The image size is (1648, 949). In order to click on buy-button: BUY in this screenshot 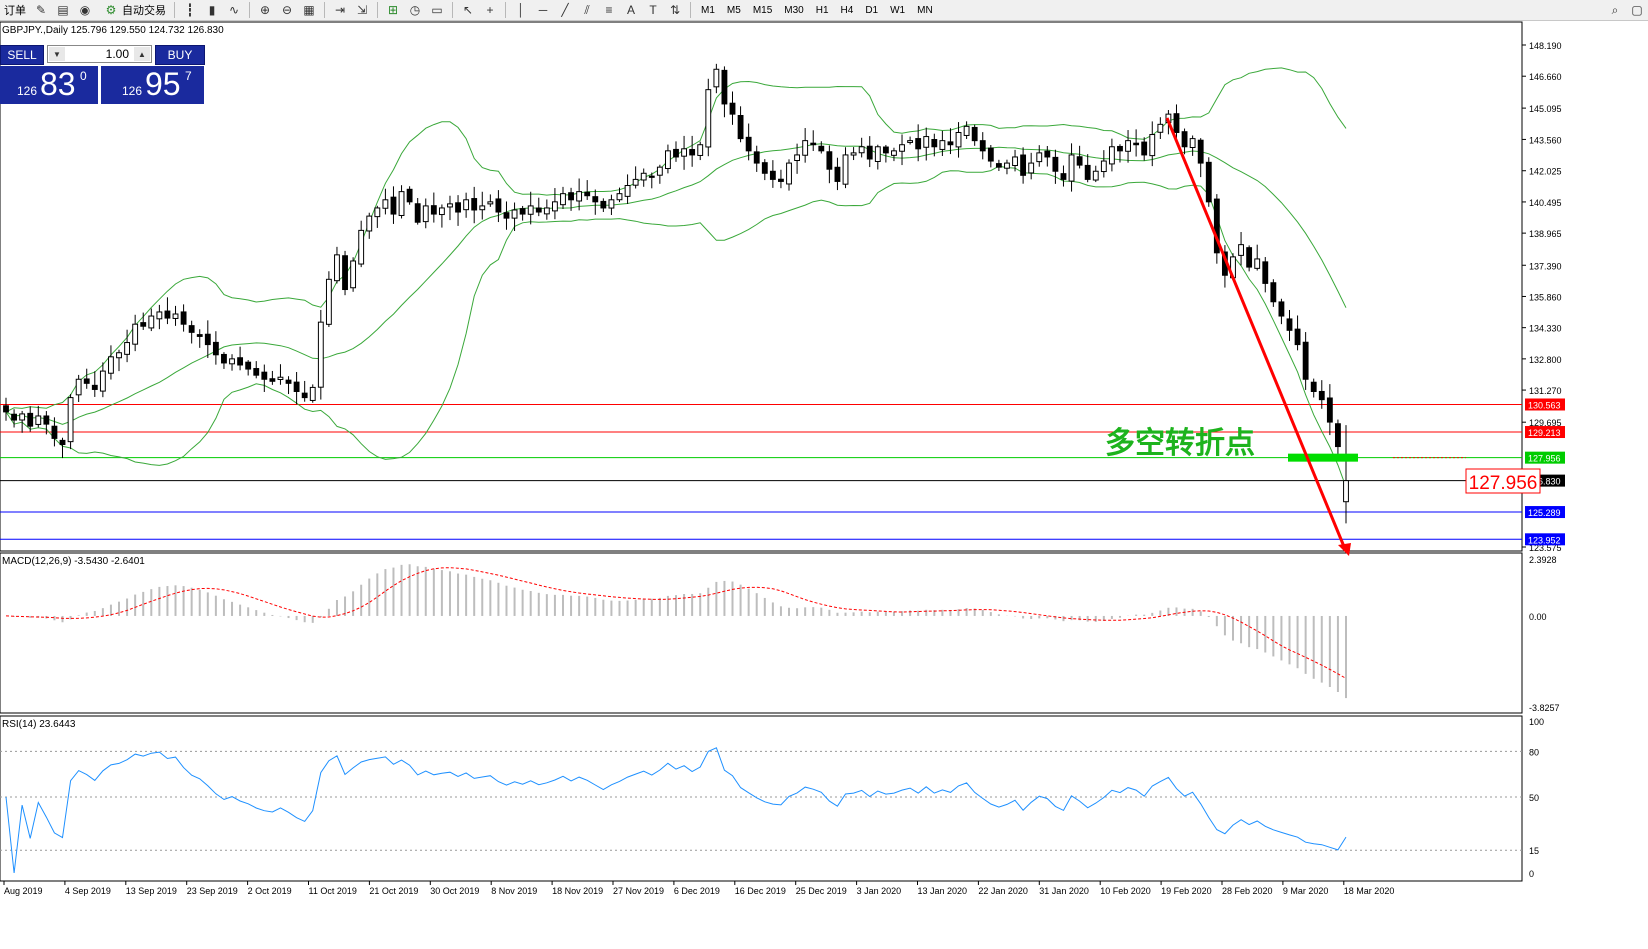, I will do `click(180, 55)`.